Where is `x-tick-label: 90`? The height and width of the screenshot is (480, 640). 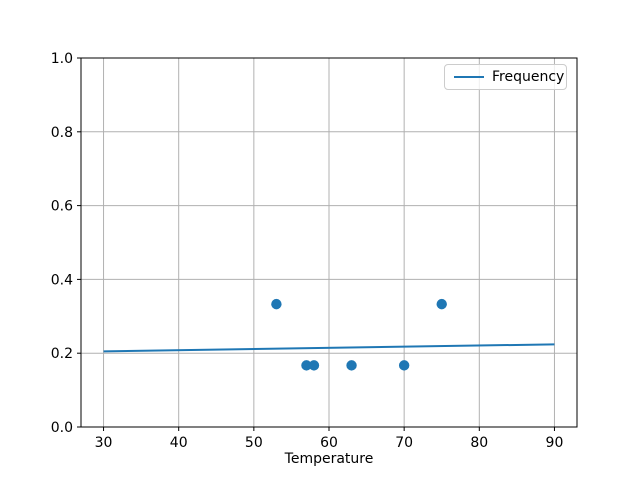 x-tick-label: 90 is located at coordinates (555, 443).